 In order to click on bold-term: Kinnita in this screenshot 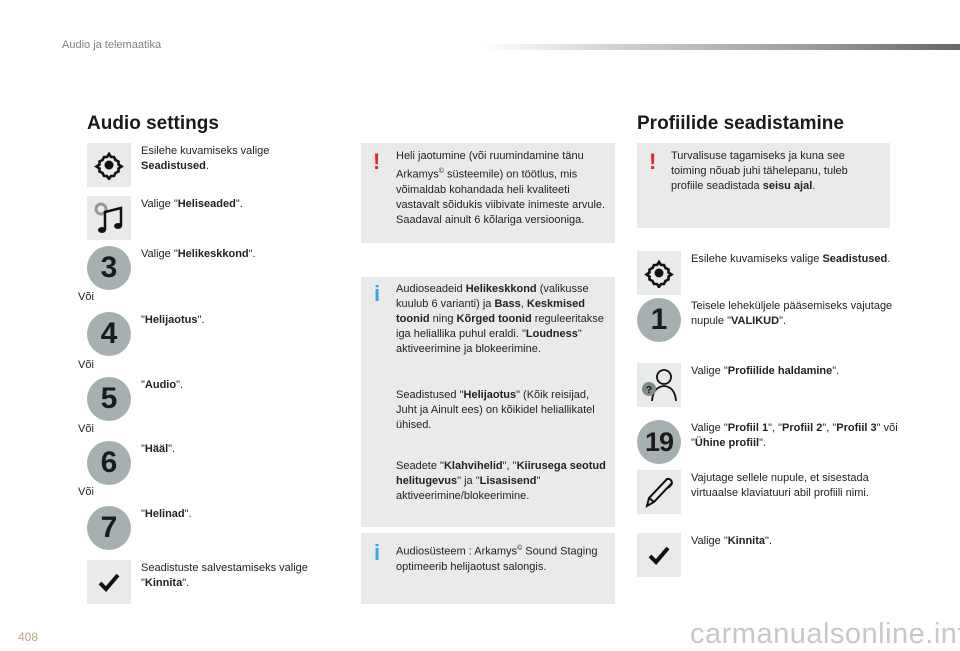, I will do `click(163, 583)`.